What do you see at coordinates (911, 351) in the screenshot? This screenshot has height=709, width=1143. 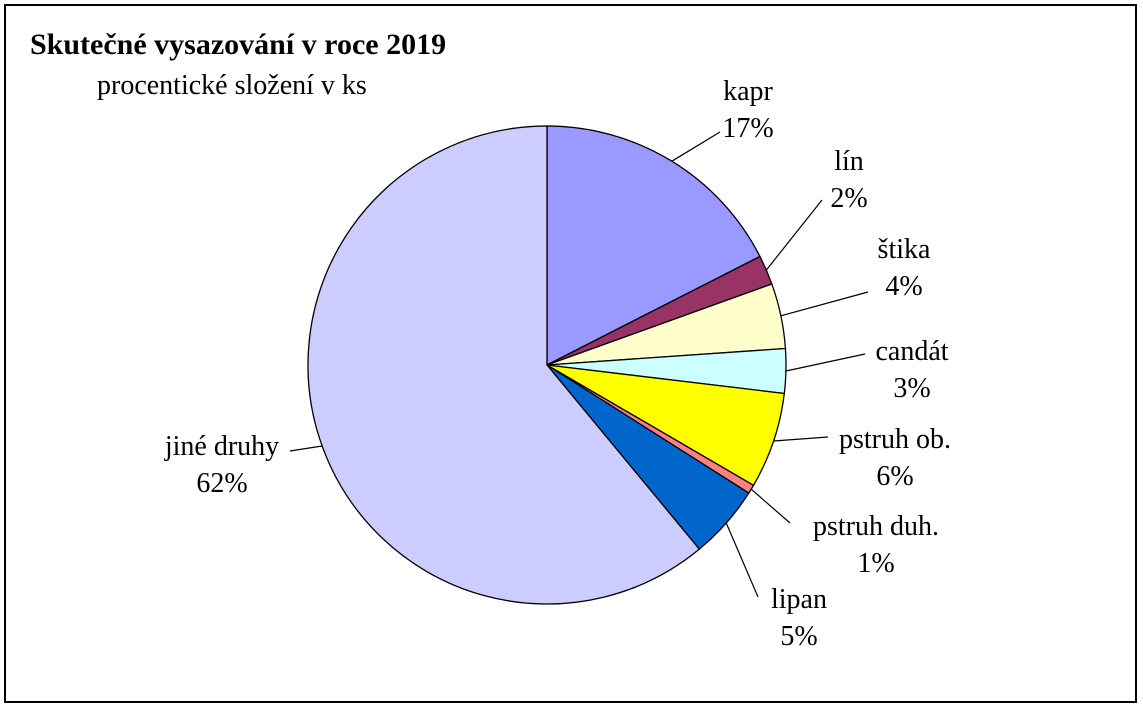 I see `slice-label-3: candát` at bounding box center [911, 351].